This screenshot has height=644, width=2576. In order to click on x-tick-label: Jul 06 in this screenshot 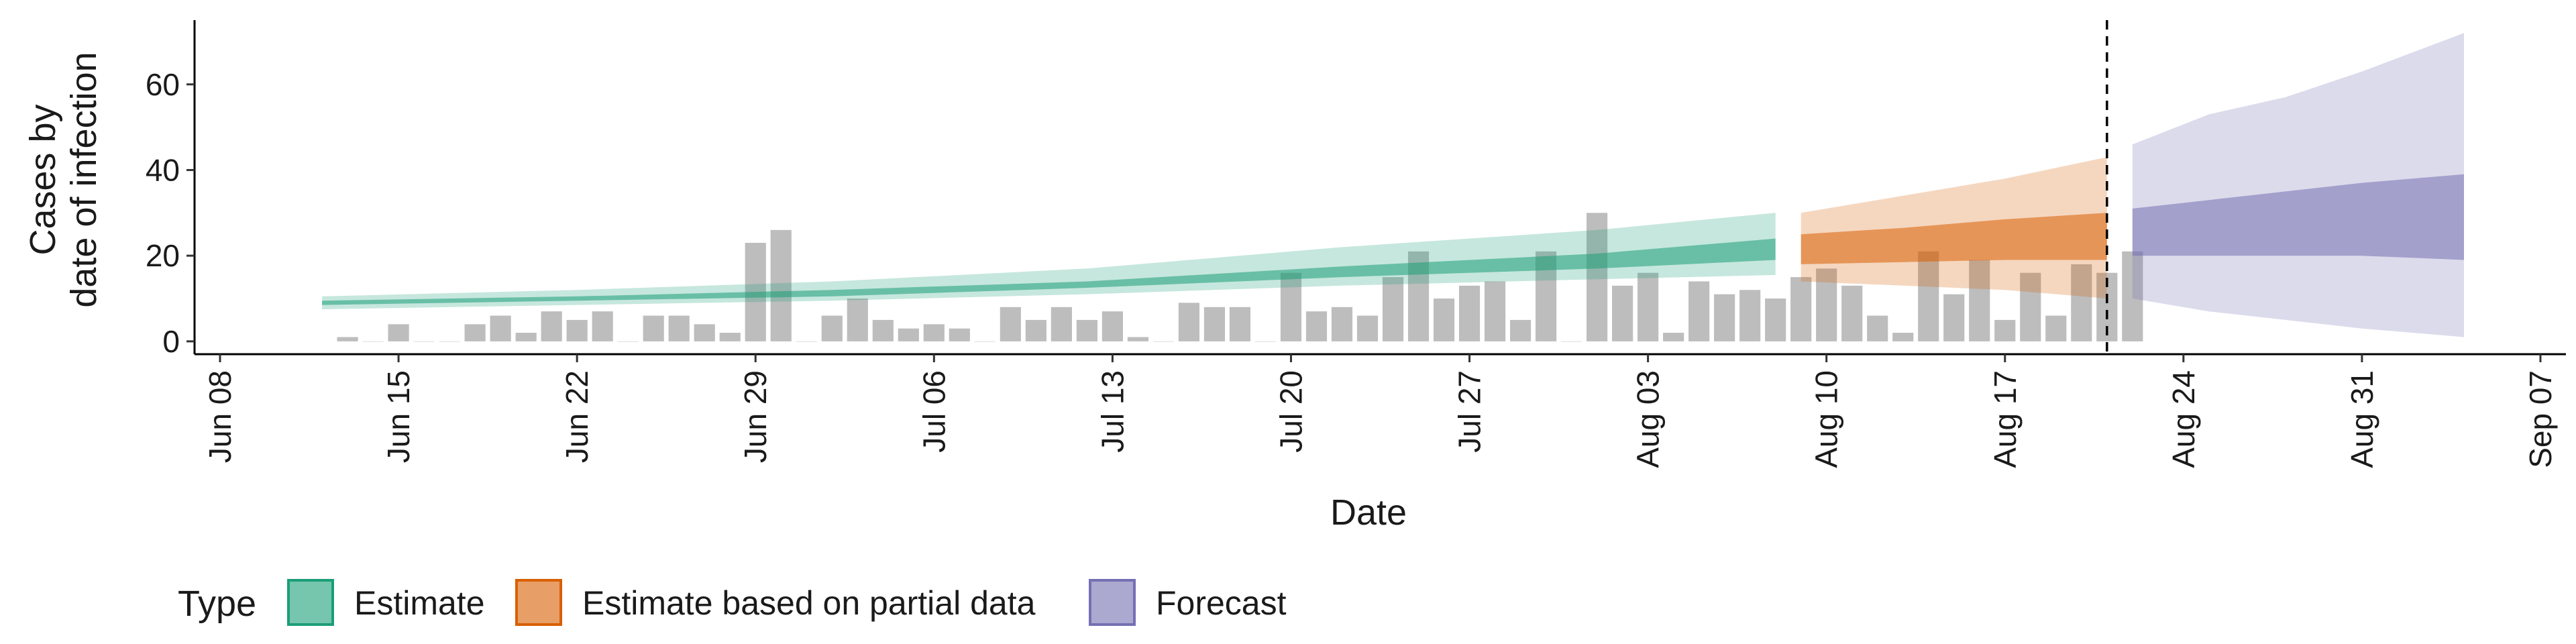, I will do `click(933, 411)`.